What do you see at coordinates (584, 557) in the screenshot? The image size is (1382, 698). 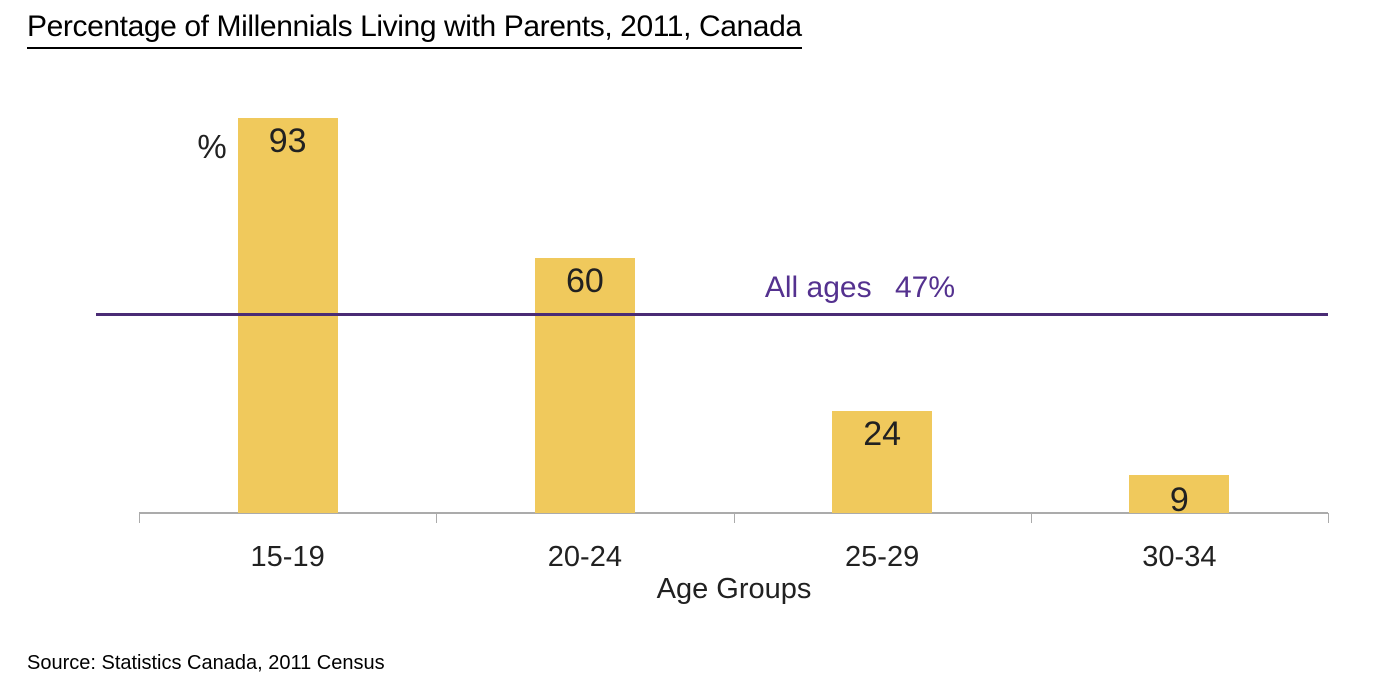 I see `x-category-label: 20-24` at bounding box center [584, 557].